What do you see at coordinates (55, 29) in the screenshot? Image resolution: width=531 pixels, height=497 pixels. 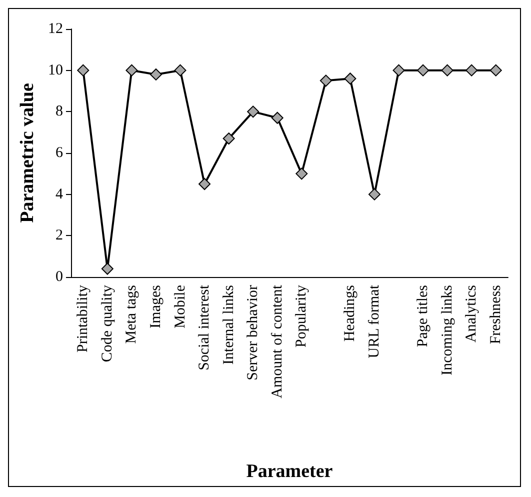 I see `y-tick-label: 12` at bounding box center [55, 29].